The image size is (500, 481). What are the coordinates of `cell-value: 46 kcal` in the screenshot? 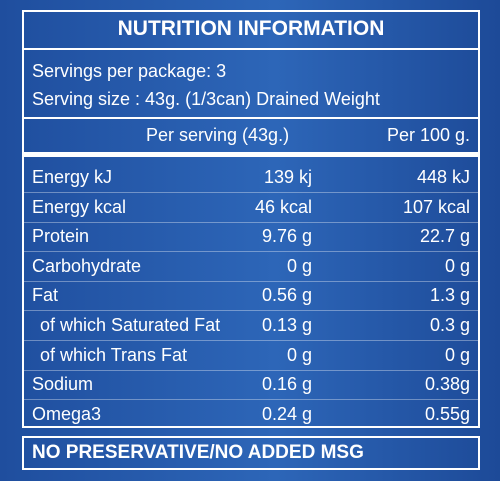 It's located at (283, 206).